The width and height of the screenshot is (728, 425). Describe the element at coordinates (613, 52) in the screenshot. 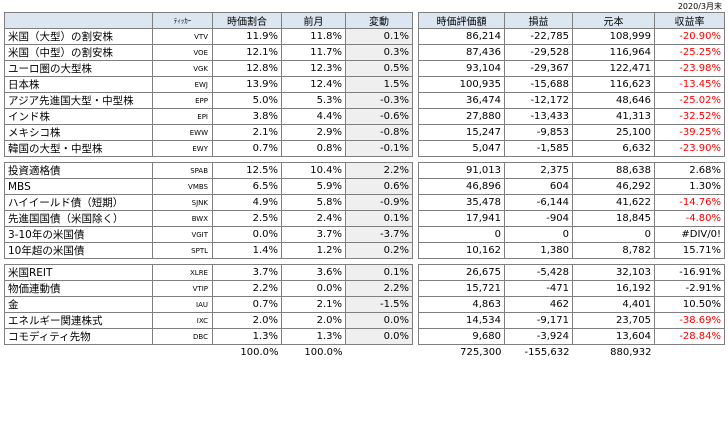

I see `principal-cell: 116,964` at that location.